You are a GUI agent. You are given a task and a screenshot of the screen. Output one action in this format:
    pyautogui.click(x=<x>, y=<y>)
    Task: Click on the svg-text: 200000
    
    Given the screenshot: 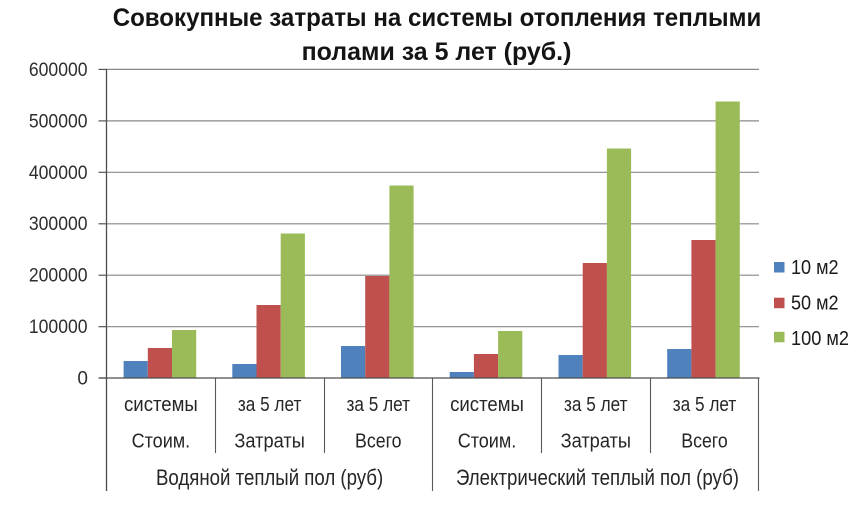 What is the action you would take?
    pyautogui.click(x=58, y=276)
    